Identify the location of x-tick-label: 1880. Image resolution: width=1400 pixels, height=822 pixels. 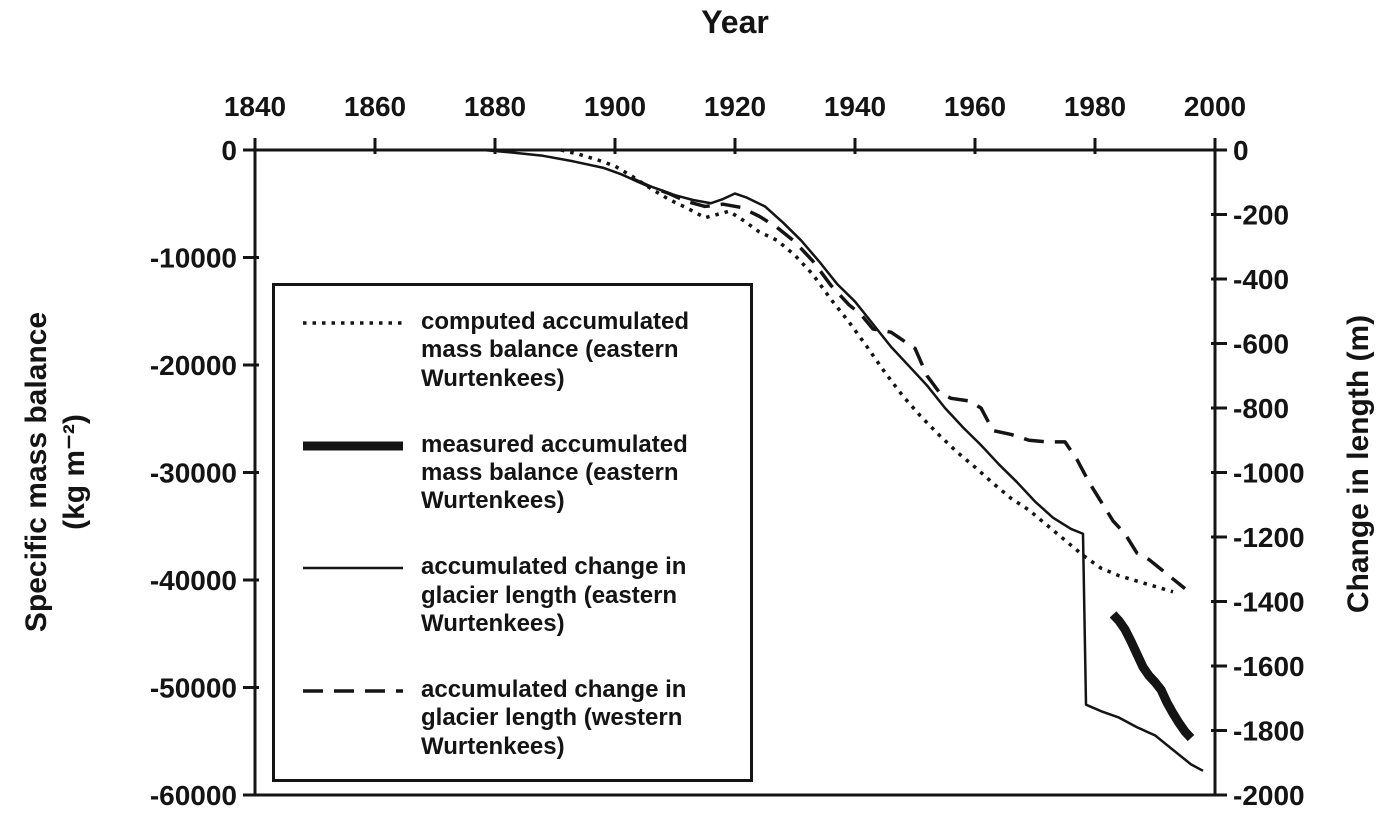
(495, 106).